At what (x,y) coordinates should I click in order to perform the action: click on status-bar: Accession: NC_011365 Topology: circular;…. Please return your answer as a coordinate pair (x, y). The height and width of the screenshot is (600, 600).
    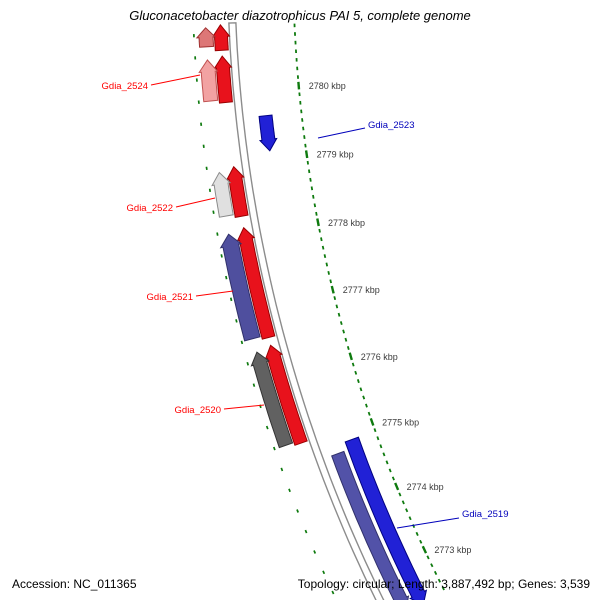
    Looking at the image, I should click on (301, 584).